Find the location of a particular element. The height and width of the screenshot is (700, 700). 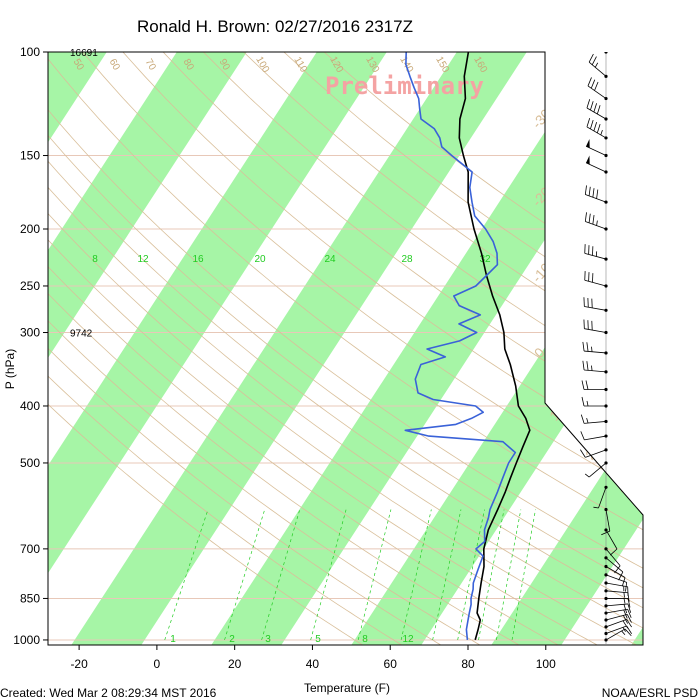

mixing-ratio-label: 32 is located at coordinates (485, 259).